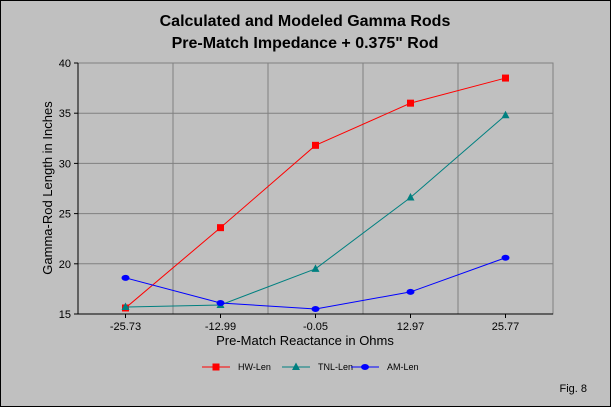 Image resolution: width=611 pixels, height=407 pixels. What do you see at coordinates (506, 327) in the screenshot?
I see `x-tick-label: 25.77` at bounding box center [506, 327].